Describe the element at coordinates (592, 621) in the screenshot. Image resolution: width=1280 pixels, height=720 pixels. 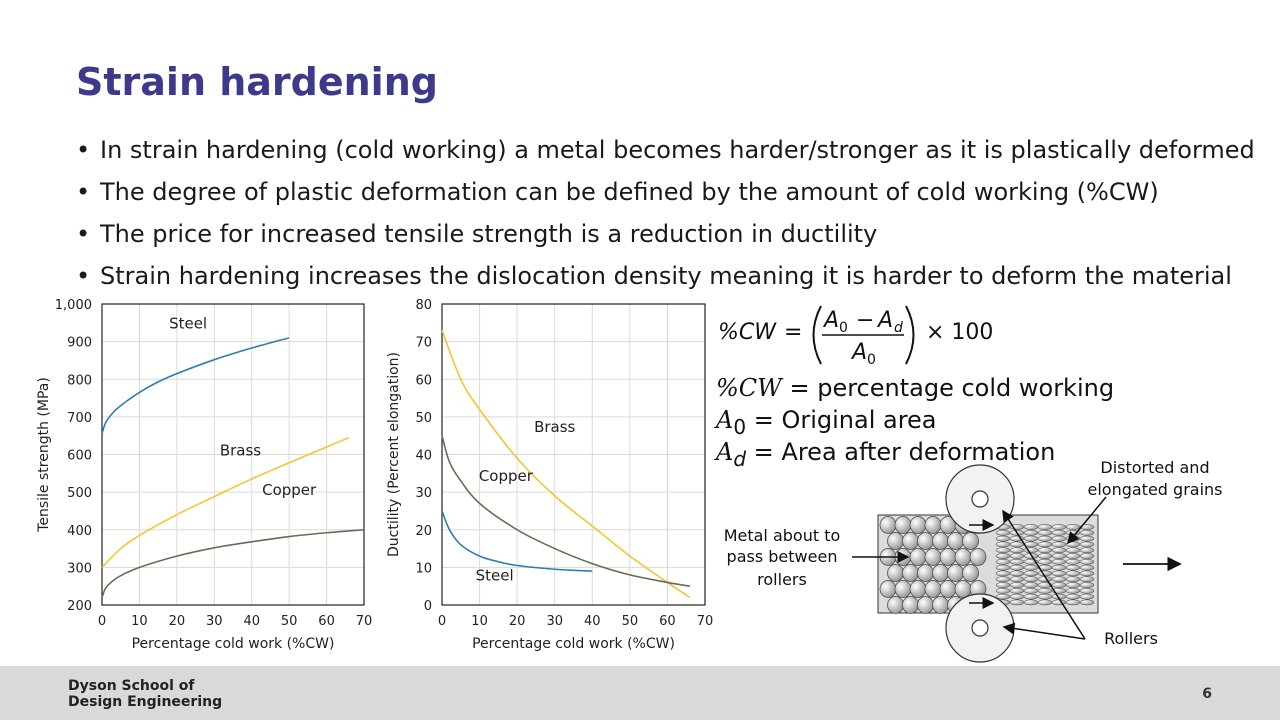
I see `x-tick-label: 40` at that location.